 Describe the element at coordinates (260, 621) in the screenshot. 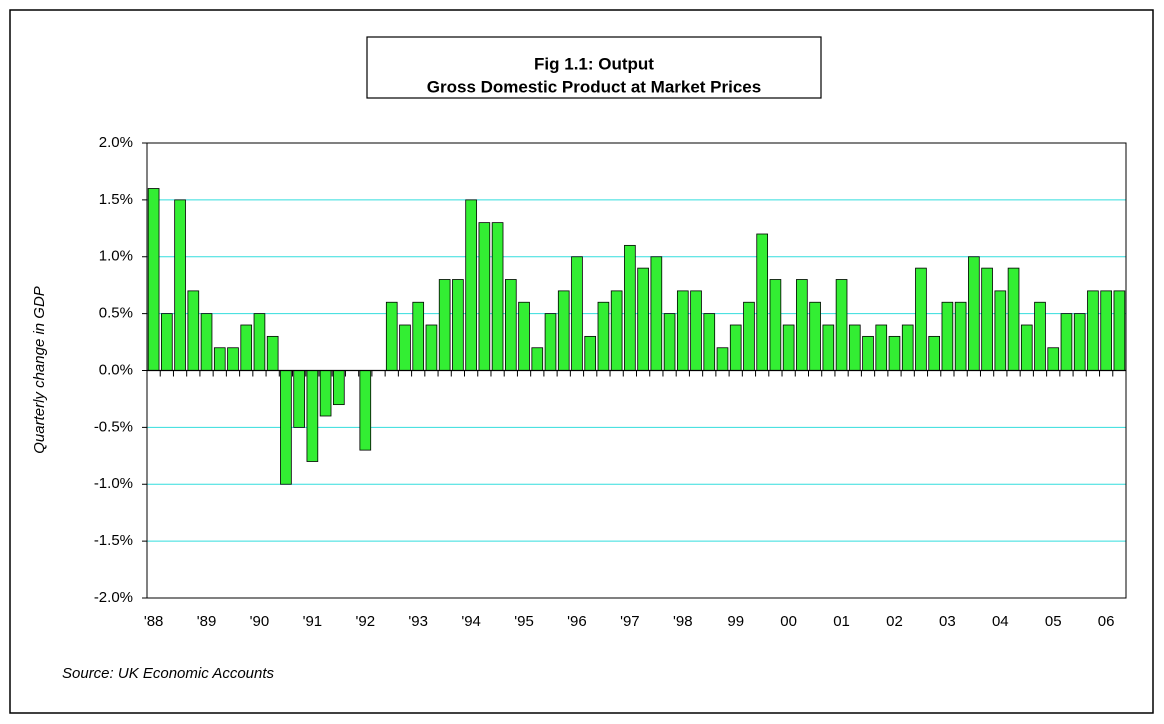

I see `x-tick-label: '90` at that location.